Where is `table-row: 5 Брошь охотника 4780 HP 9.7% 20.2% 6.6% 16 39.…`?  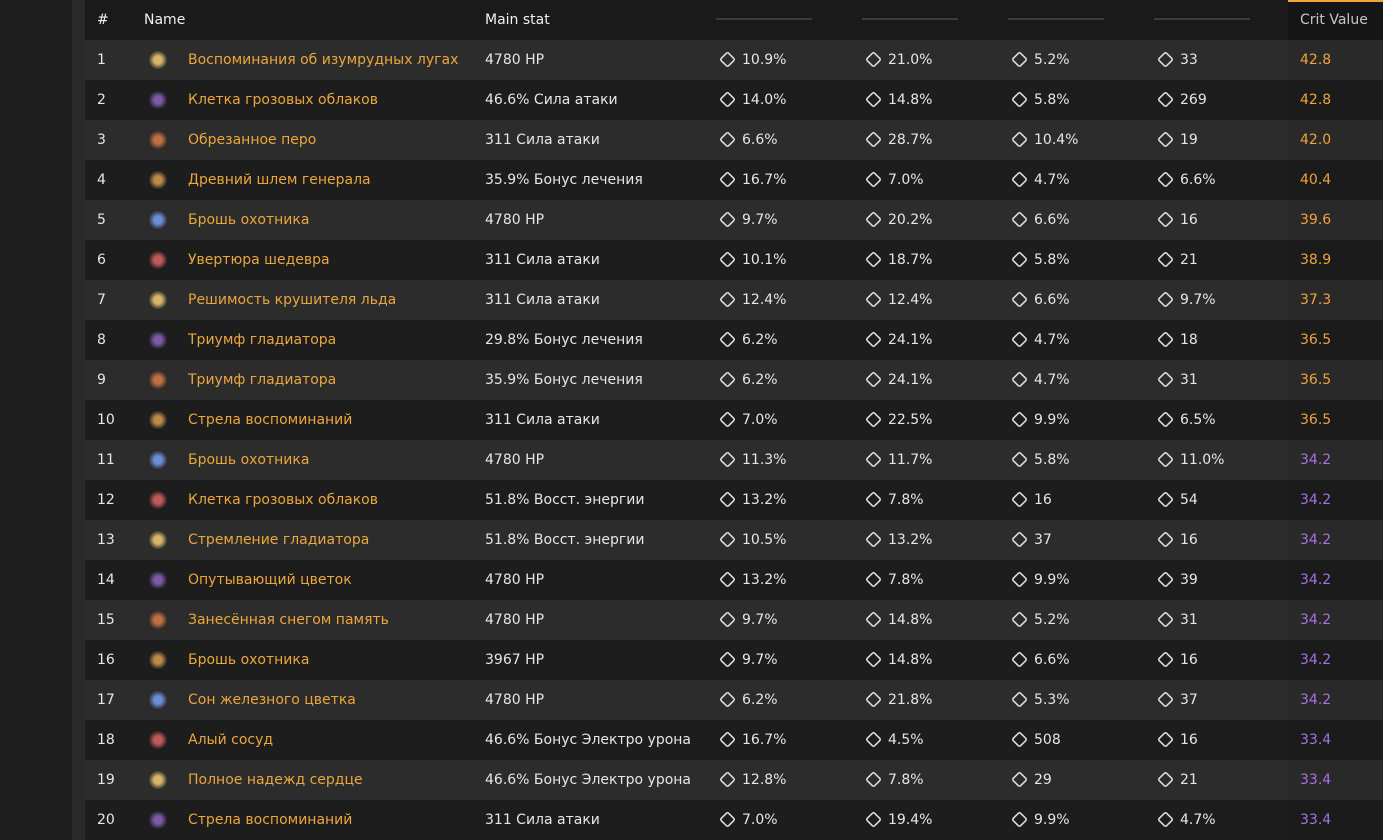 table-row: 5 Брошь охотника 4780 HP 9.7% 20.2% 6.6% 16 39.… is located at coordinates (734, 220).